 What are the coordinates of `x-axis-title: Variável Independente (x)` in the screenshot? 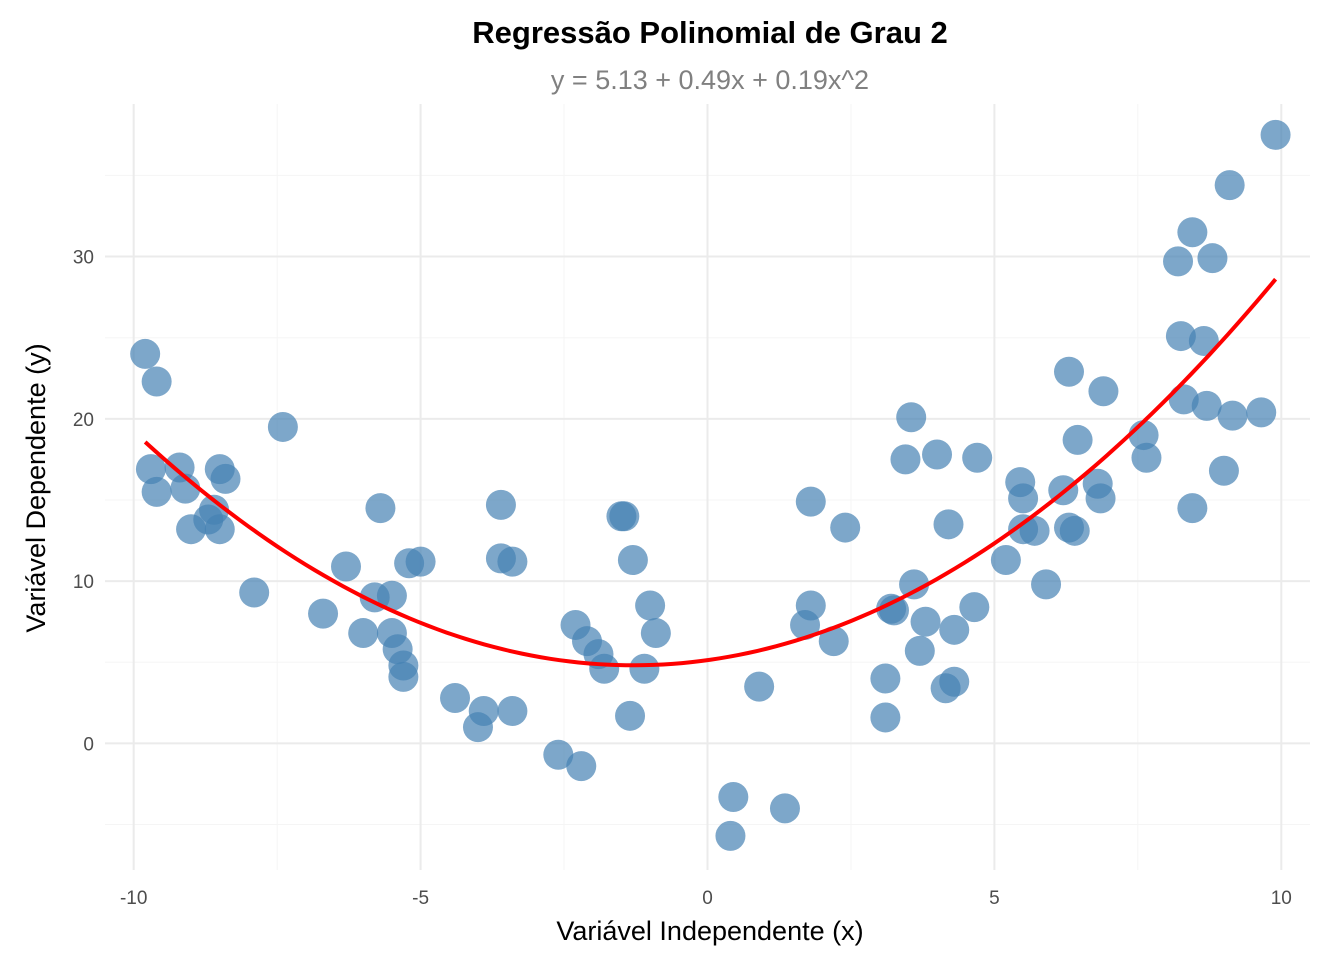 It's located at (709, 931).